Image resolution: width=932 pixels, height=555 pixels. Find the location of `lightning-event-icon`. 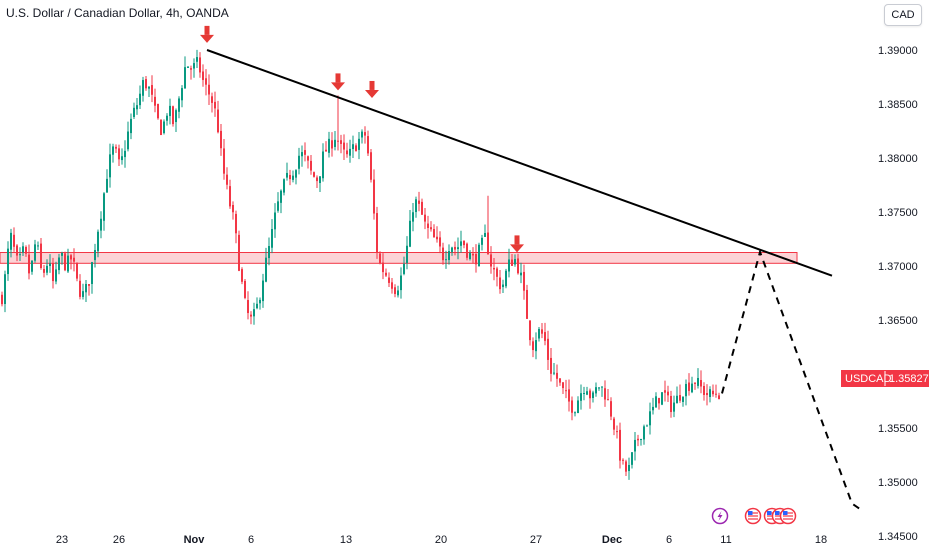

lightning-event-icon is located at coordinates (720, 516).